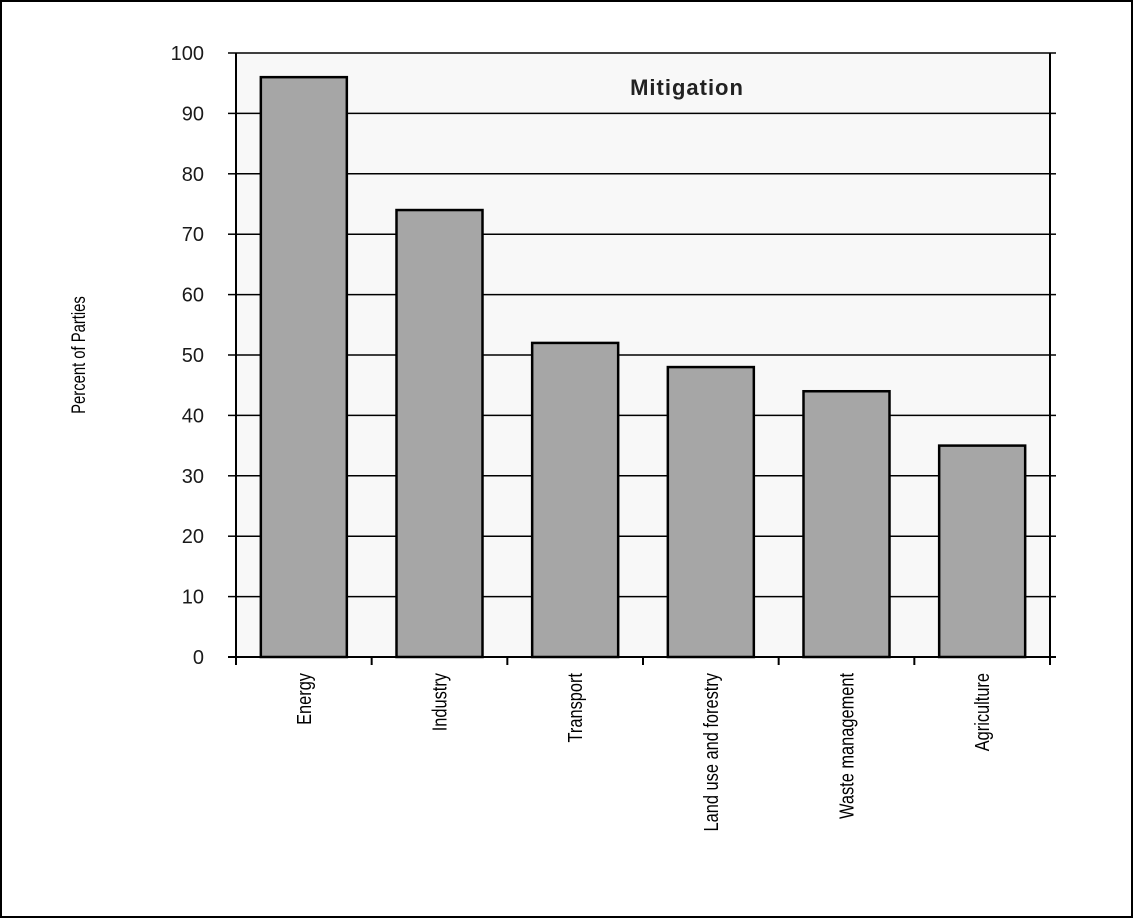 Image resolution: width=1133 pixels, height=920 pixels. Describe the element at coordinates (193, 356) in the screenshot. I see `y-tick-label: 50` at that location.